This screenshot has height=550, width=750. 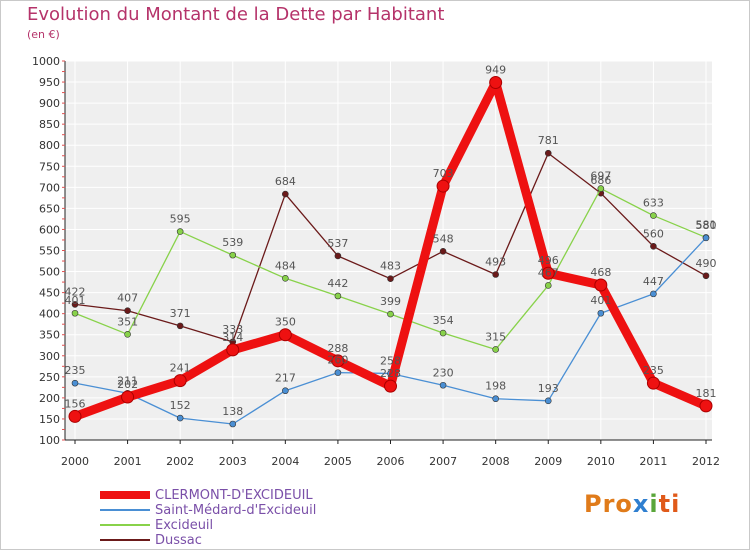 I want to click on legend-item: CLERMONT-D'EXCIDEUIL, so click(x=260, y=495).